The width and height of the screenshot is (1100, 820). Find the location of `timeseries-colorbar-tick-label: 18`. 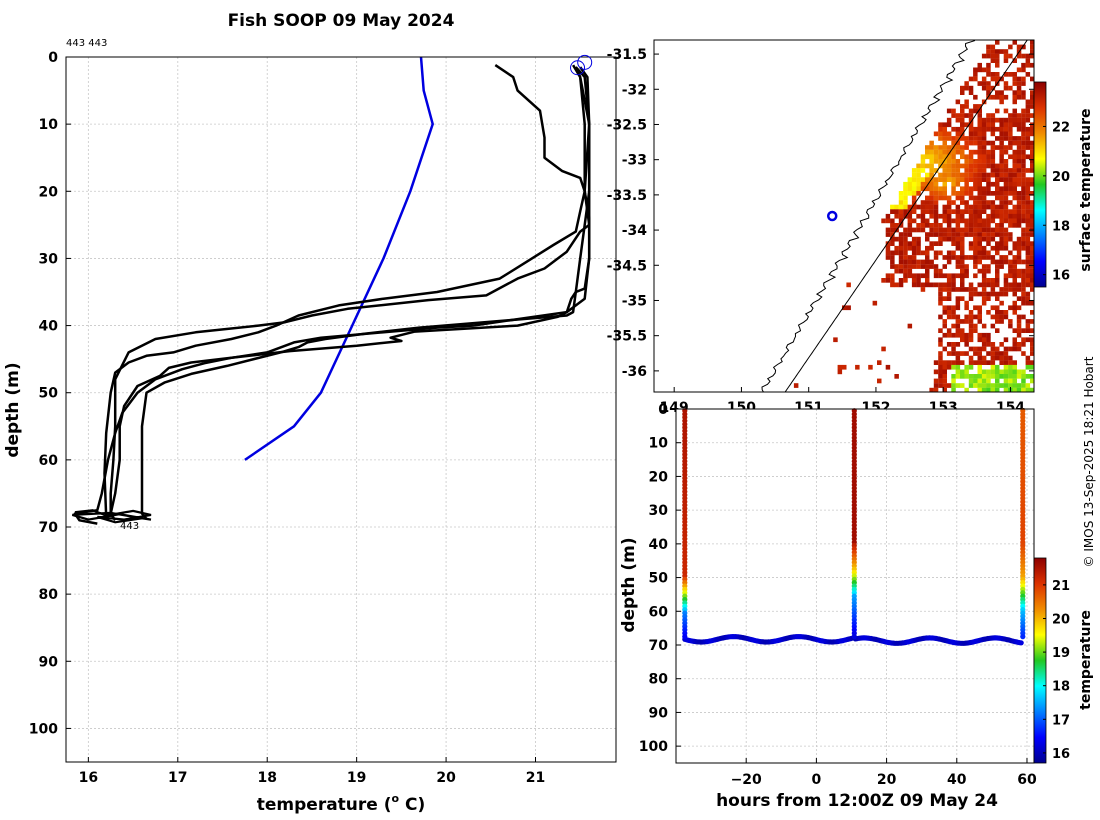

timeseries-colorbar-tick-label: 18 is located at coordinates (1061, 687).